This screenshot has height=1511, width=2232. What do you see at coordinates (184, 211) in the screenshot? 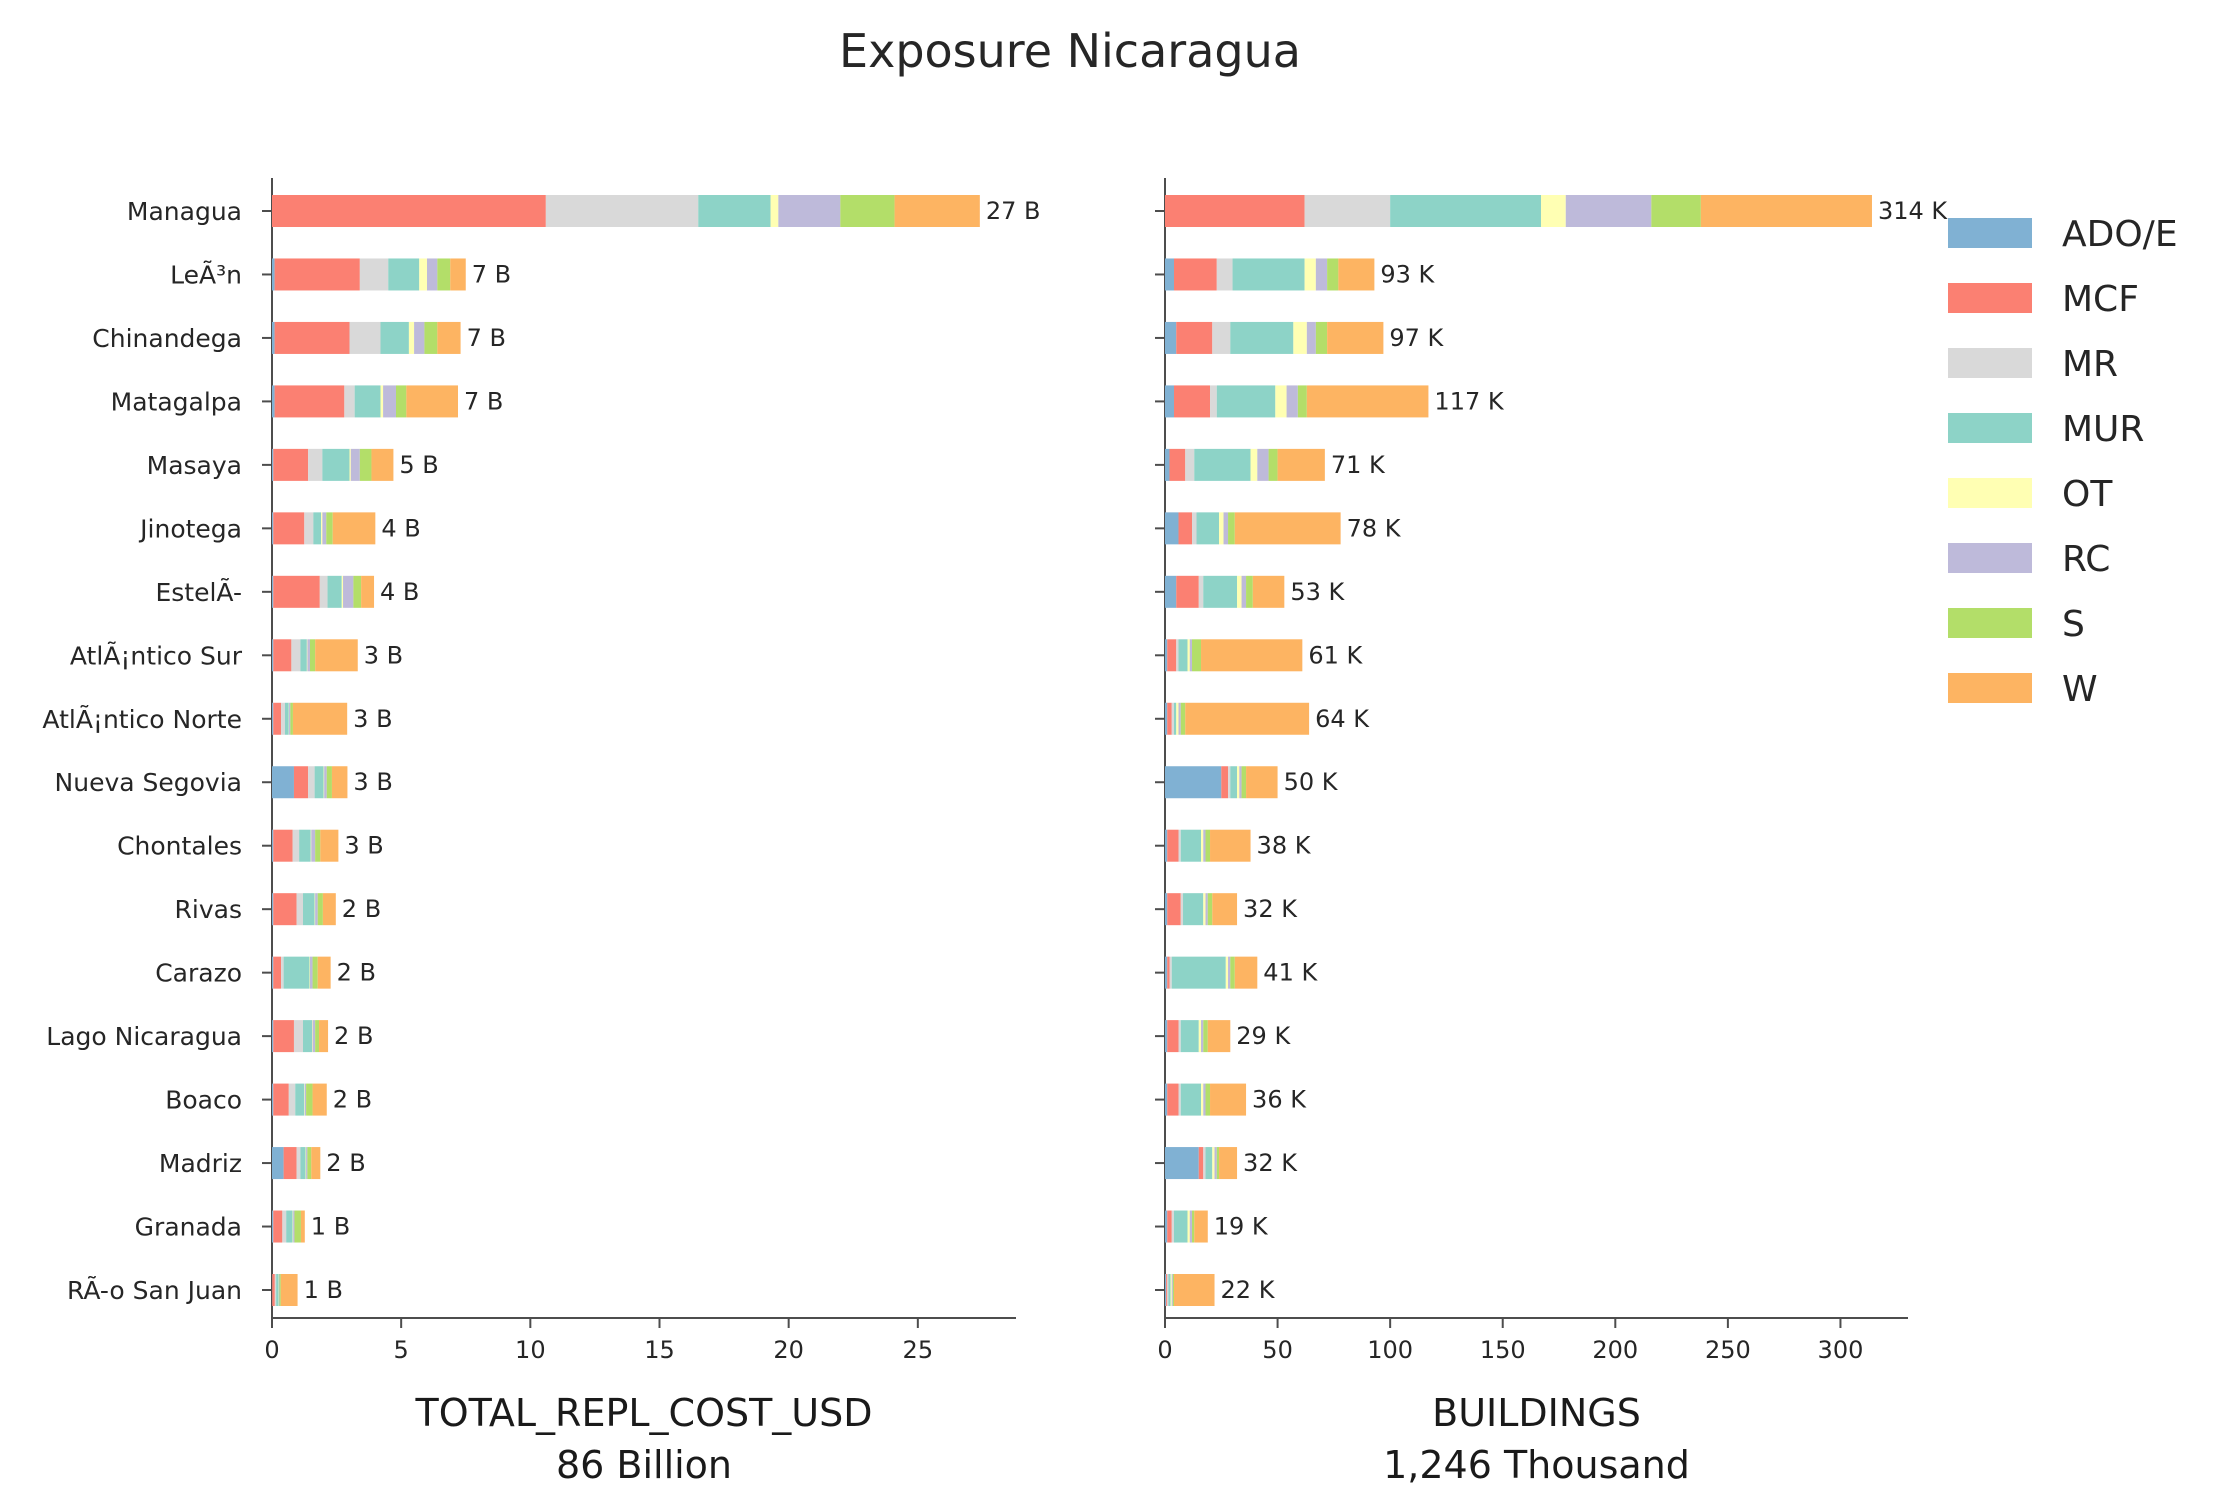
I see `category-label: Managua` at bounding box center [184, 211].